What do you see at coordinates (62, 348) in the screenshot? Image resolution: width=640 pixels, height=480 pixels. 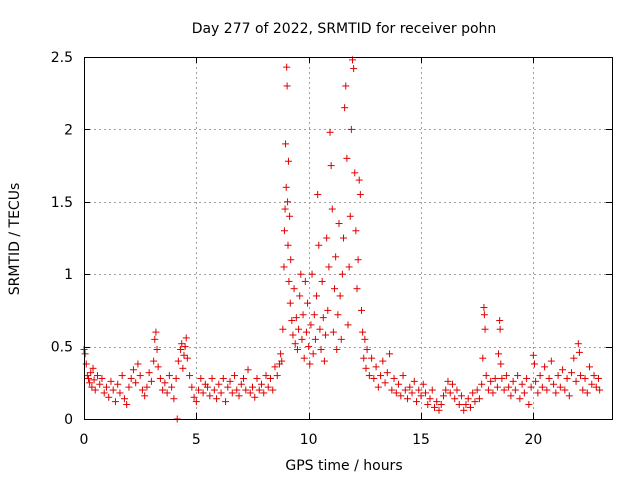 I see `y-tick-label: 0.5` at bounding box center [62, 348].